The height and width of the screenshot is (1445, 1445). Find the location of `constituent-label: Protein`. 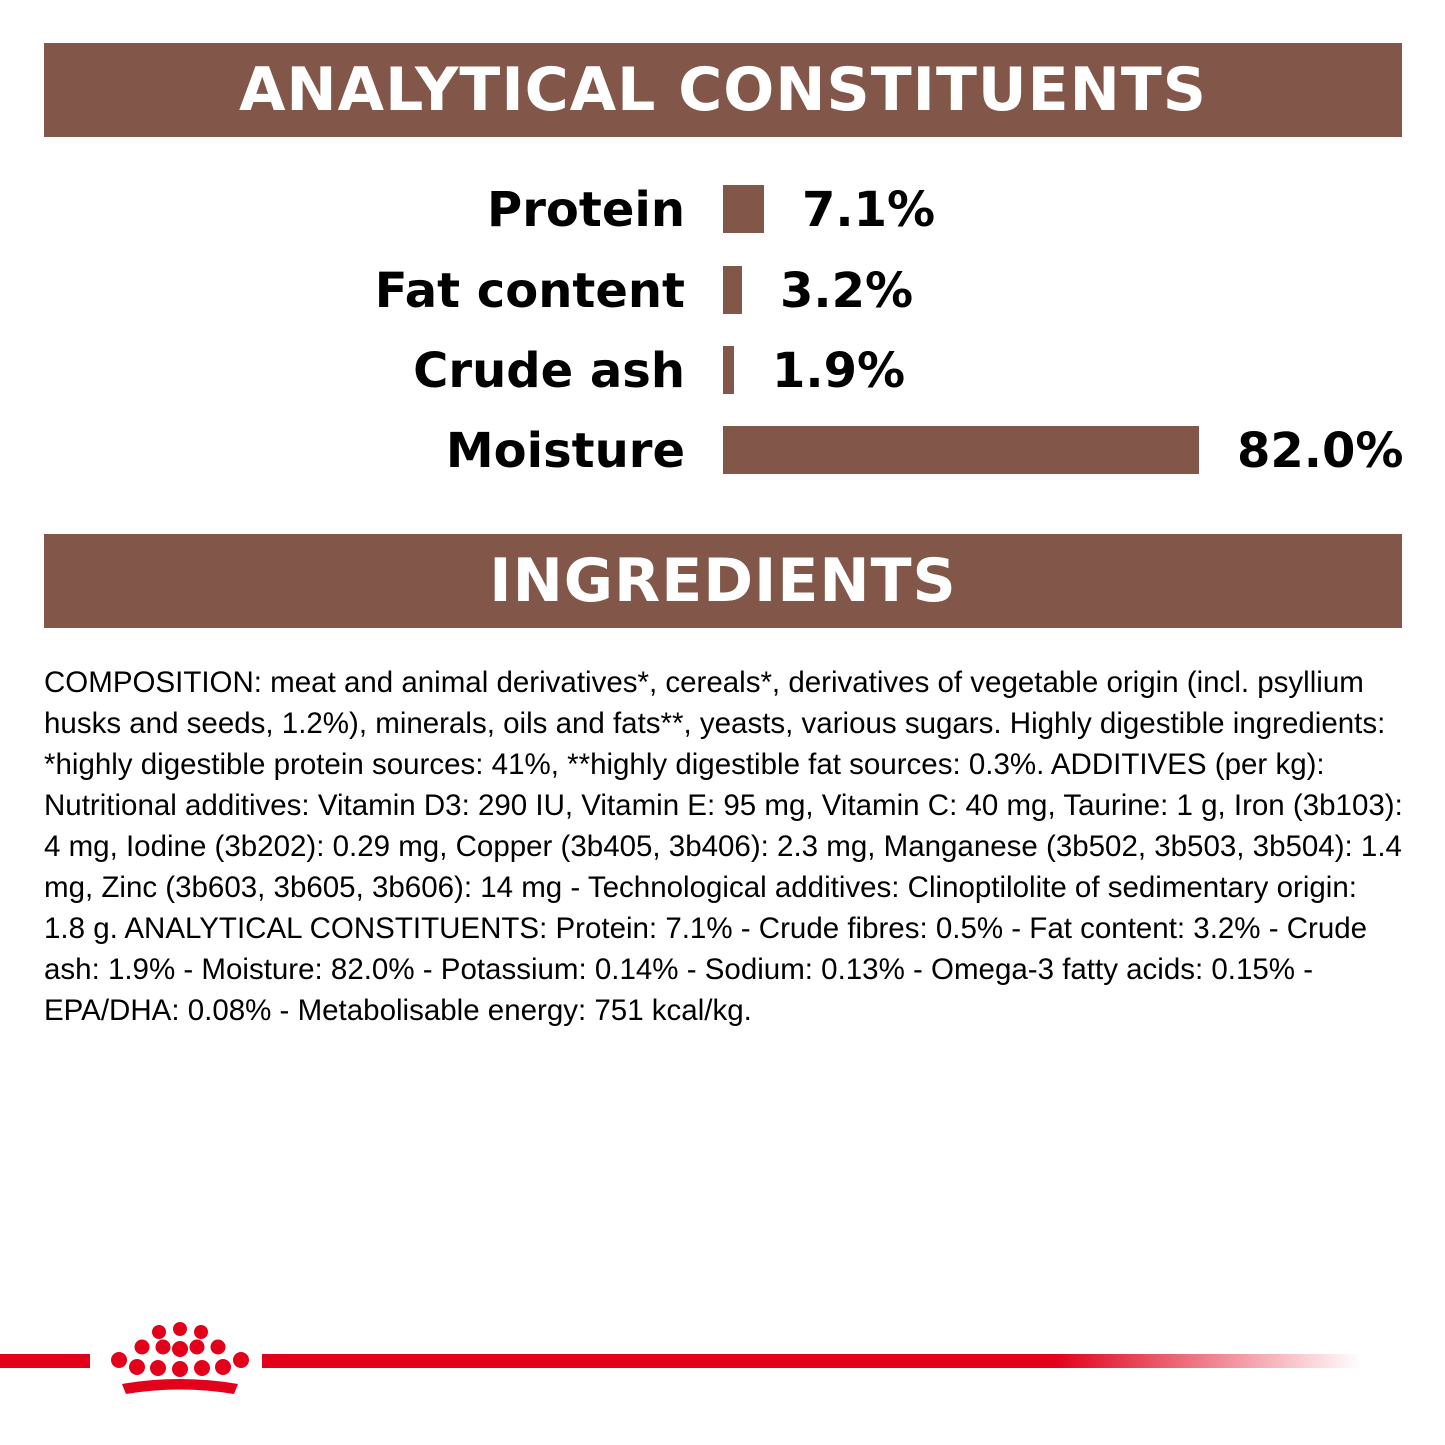

constituent-label: Protein is located at coordinates (586, 210).